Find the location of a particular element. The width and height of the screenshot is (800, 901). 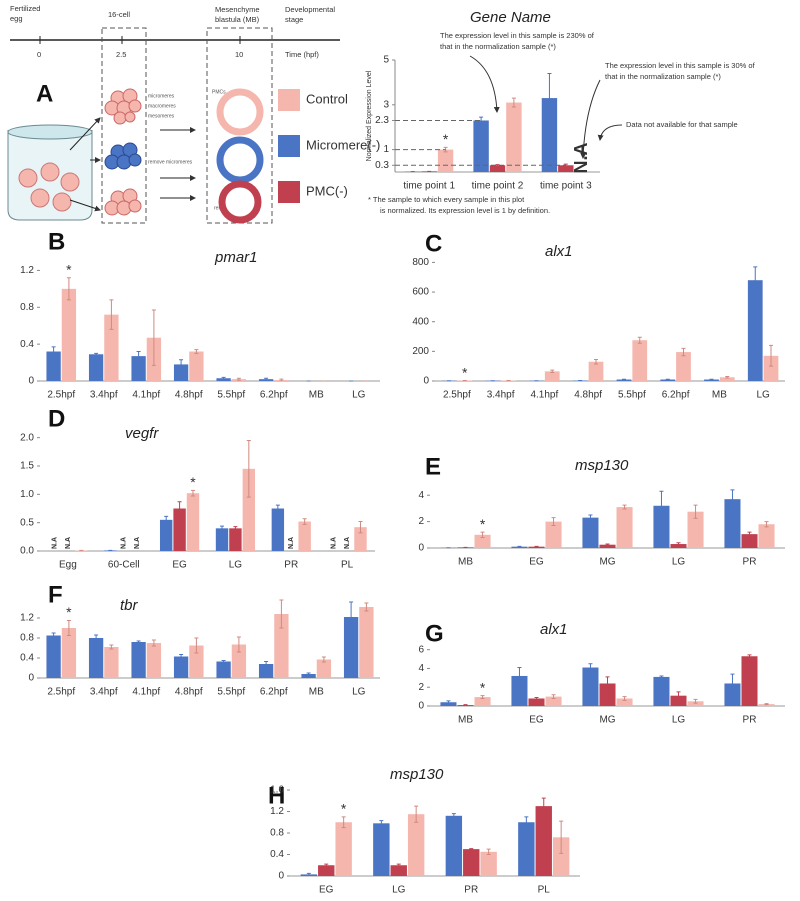

timeline-label: Mesenchyme is located at coordinates (237, 9).